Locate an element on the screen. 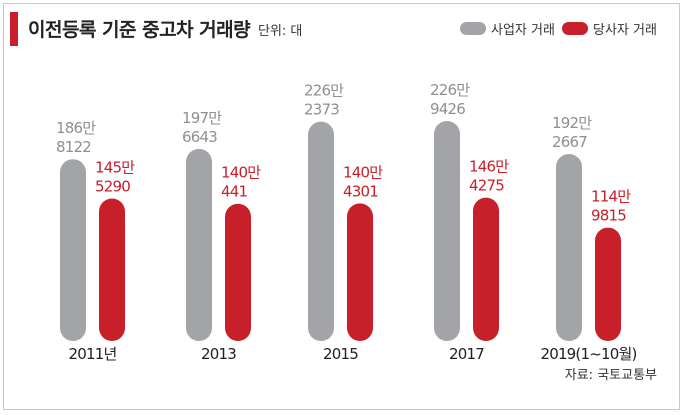  unit-label: 단위: 대 is located at coordinates (280, 31).